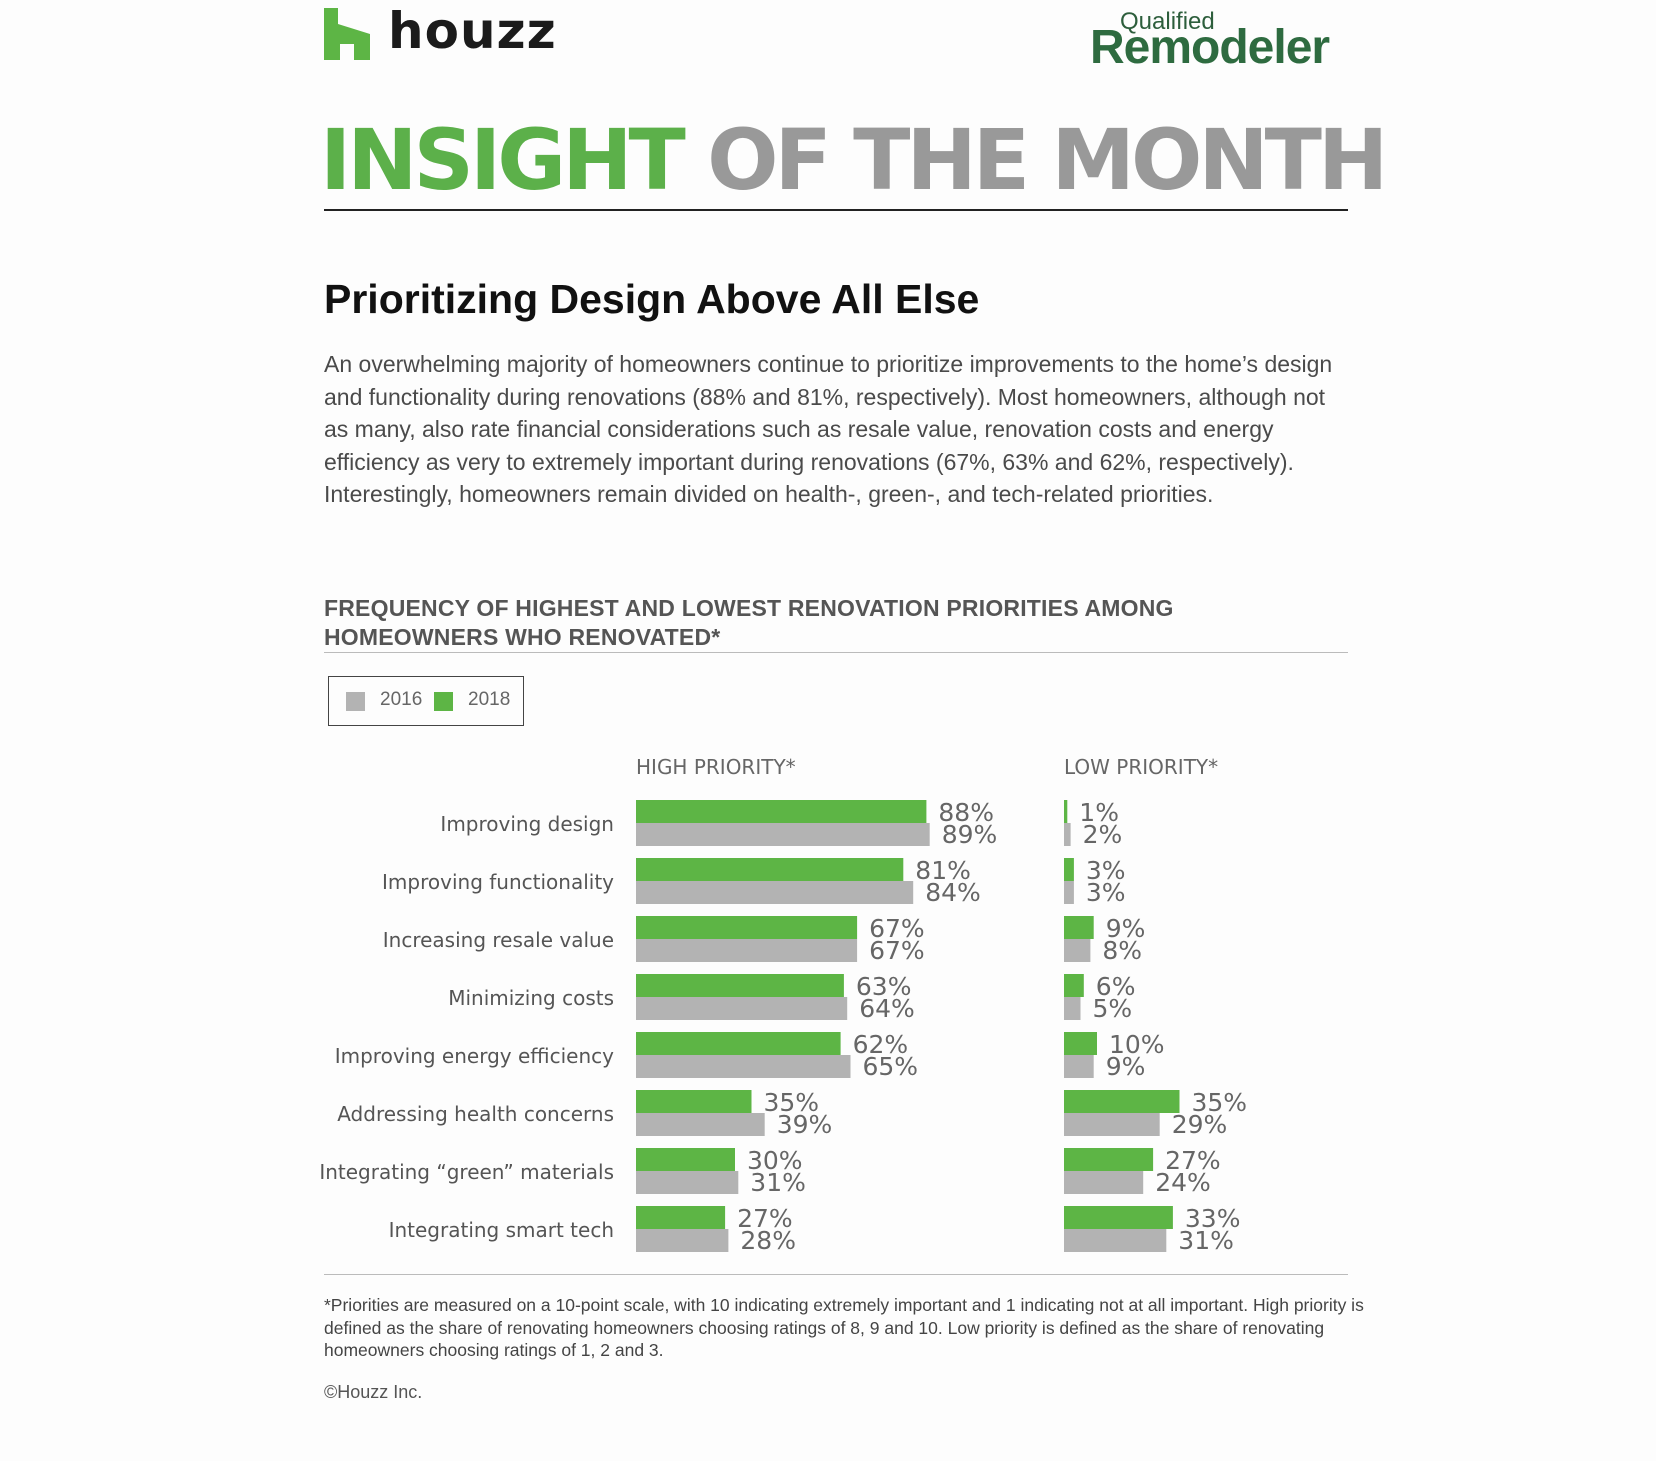  Describe the element at coordinates (891, 1066) in the screenshot. I see `value-label-2016: 65%` at that location.